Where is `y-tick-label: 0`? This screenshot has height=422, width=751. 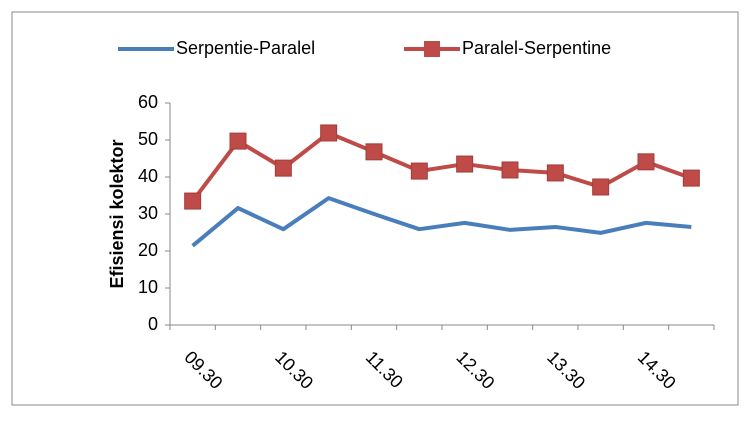 y-tick-label: 0 is located at coordinates (153, 324).